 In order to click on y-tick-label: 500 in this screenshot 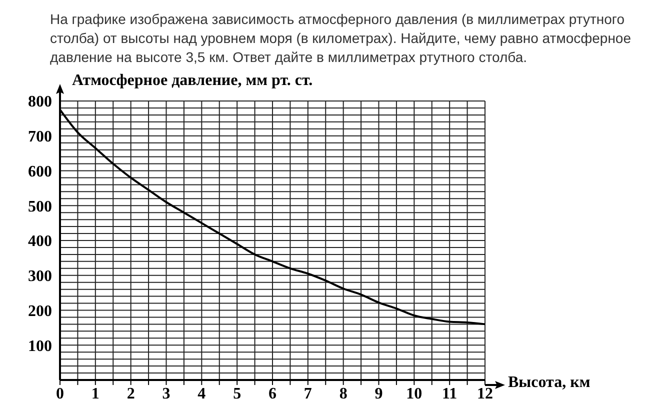, I will do `click(40, 207)`.